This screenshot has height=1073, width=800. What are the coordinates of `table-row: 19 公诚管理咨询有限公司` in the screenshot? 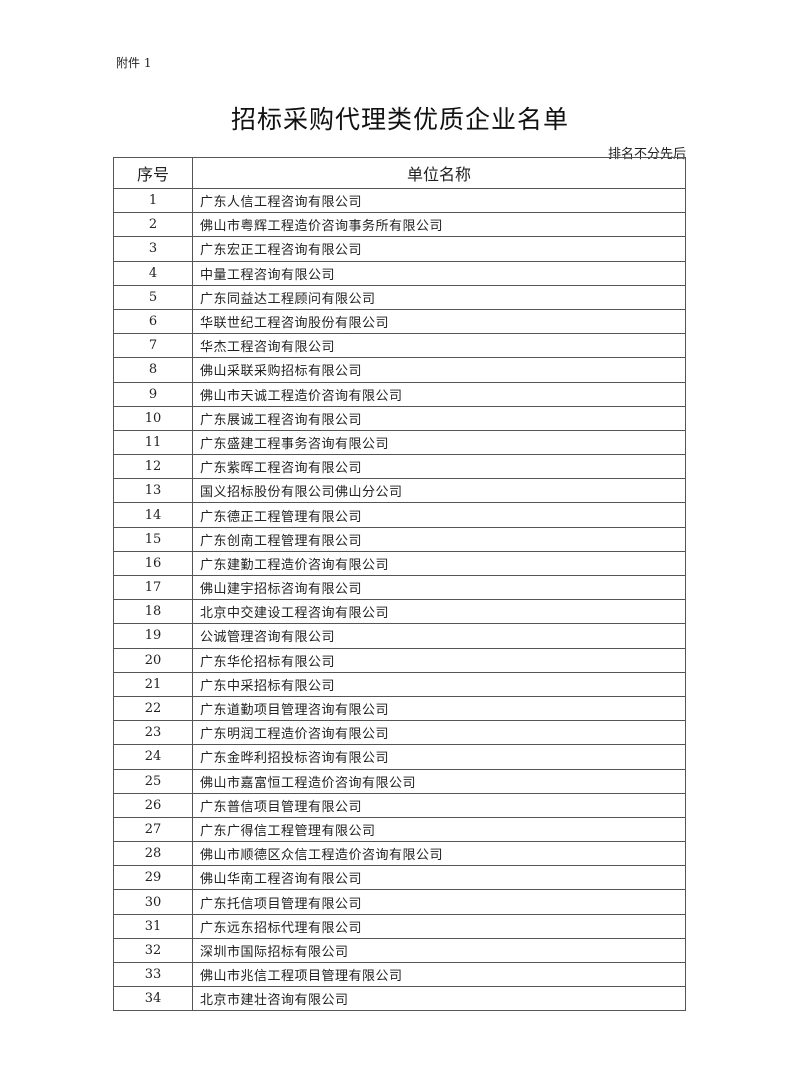 It's located at (399, 636).